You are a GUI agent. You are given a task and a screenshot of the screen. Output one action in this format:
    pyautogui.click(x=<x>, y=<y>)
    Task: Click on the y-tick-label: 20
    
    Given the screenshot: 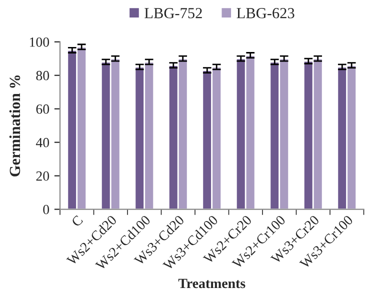 What is the action you would take?
    pyautogui.click(x=43, y=176)
    